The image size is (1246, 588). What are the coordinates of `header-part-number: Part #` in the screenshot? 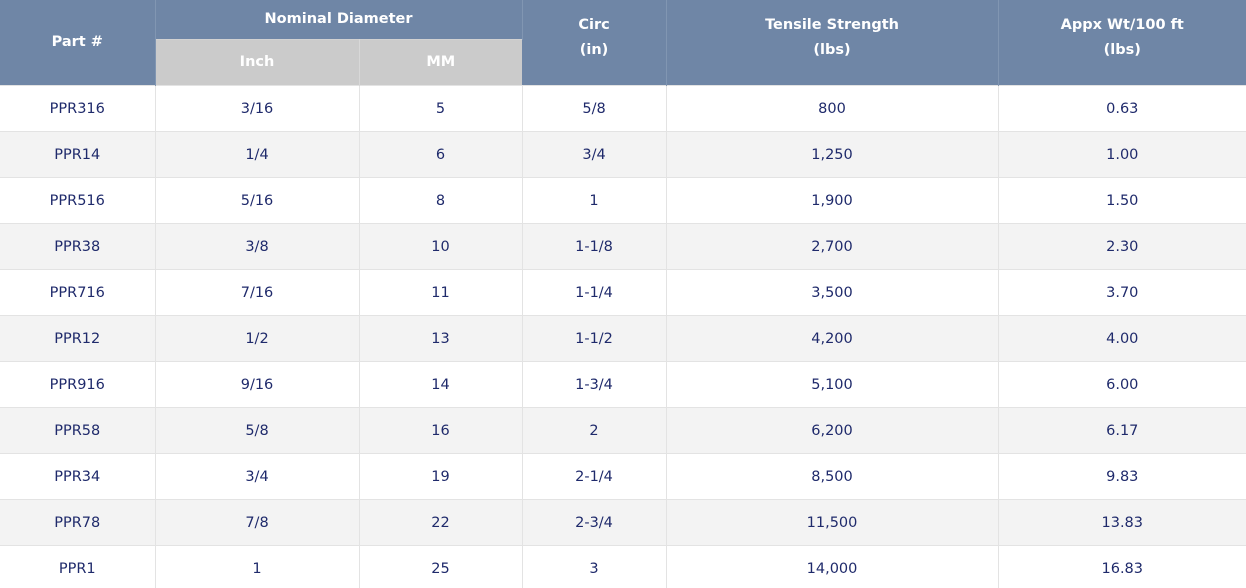 It's located at (78, 43).